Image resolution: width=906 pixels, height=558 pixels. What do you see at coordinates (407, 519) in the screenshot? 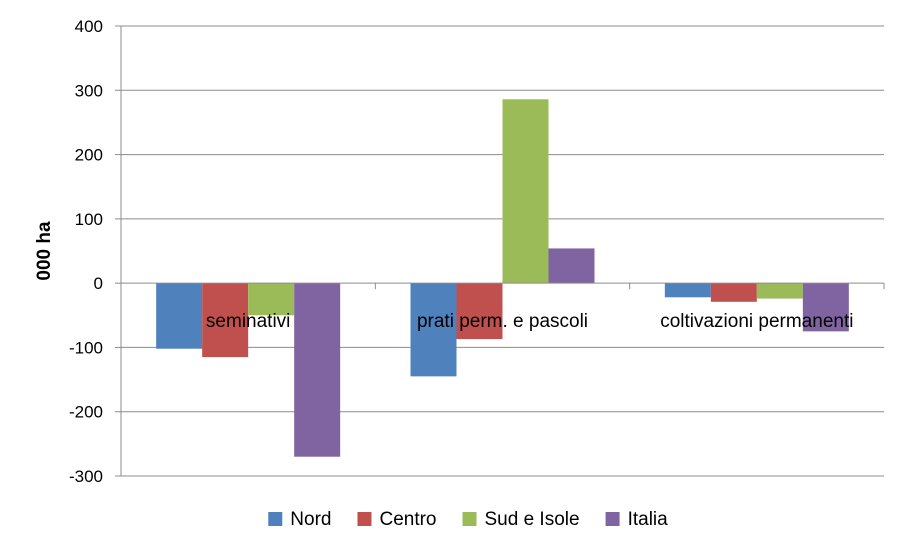
I see `legend-label: Centro` at bounding box center [407, 519].